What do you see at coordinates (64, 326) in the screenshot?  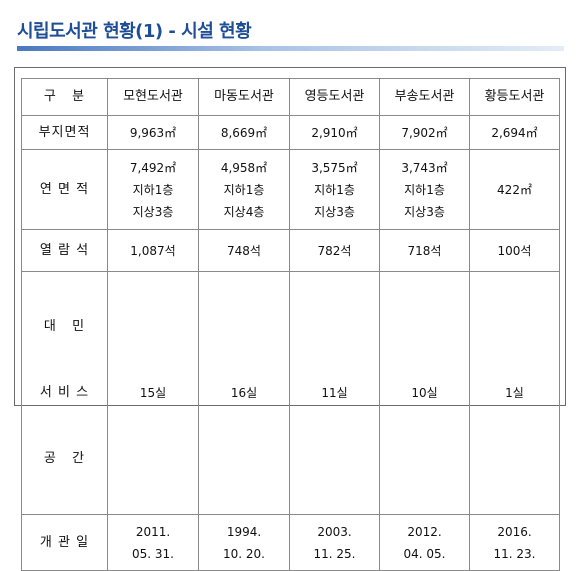 I see `row-label-line: 대 민` at bounding box center [64, 326].